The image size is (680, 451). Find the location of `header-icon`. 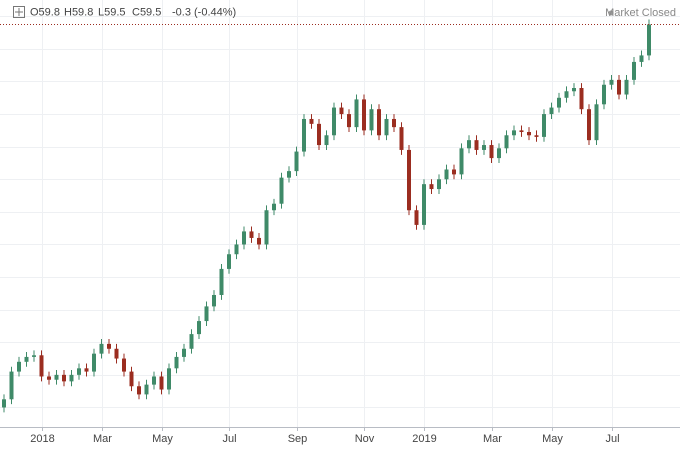

header-icon is located at coordinates (19, 12).